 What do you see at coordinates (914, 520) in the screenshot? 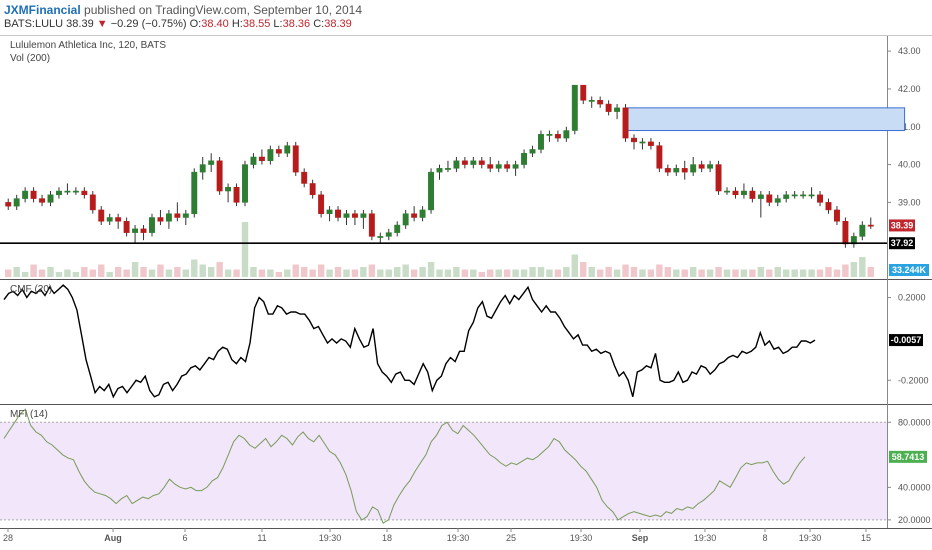
I see `mfi-tick-label: 20.0000` at bounding box center [914, 520].